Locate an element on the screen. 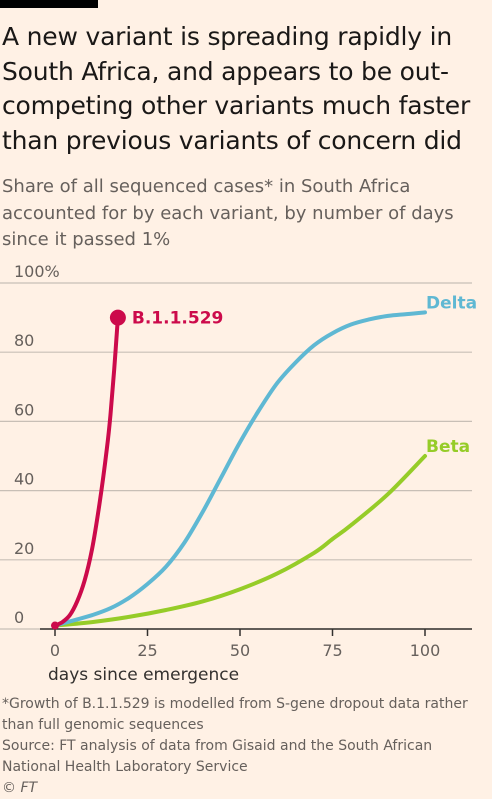 This screenshot has height=799, width=492. x-tick-label: 50 is located at coordinates (240, 650).